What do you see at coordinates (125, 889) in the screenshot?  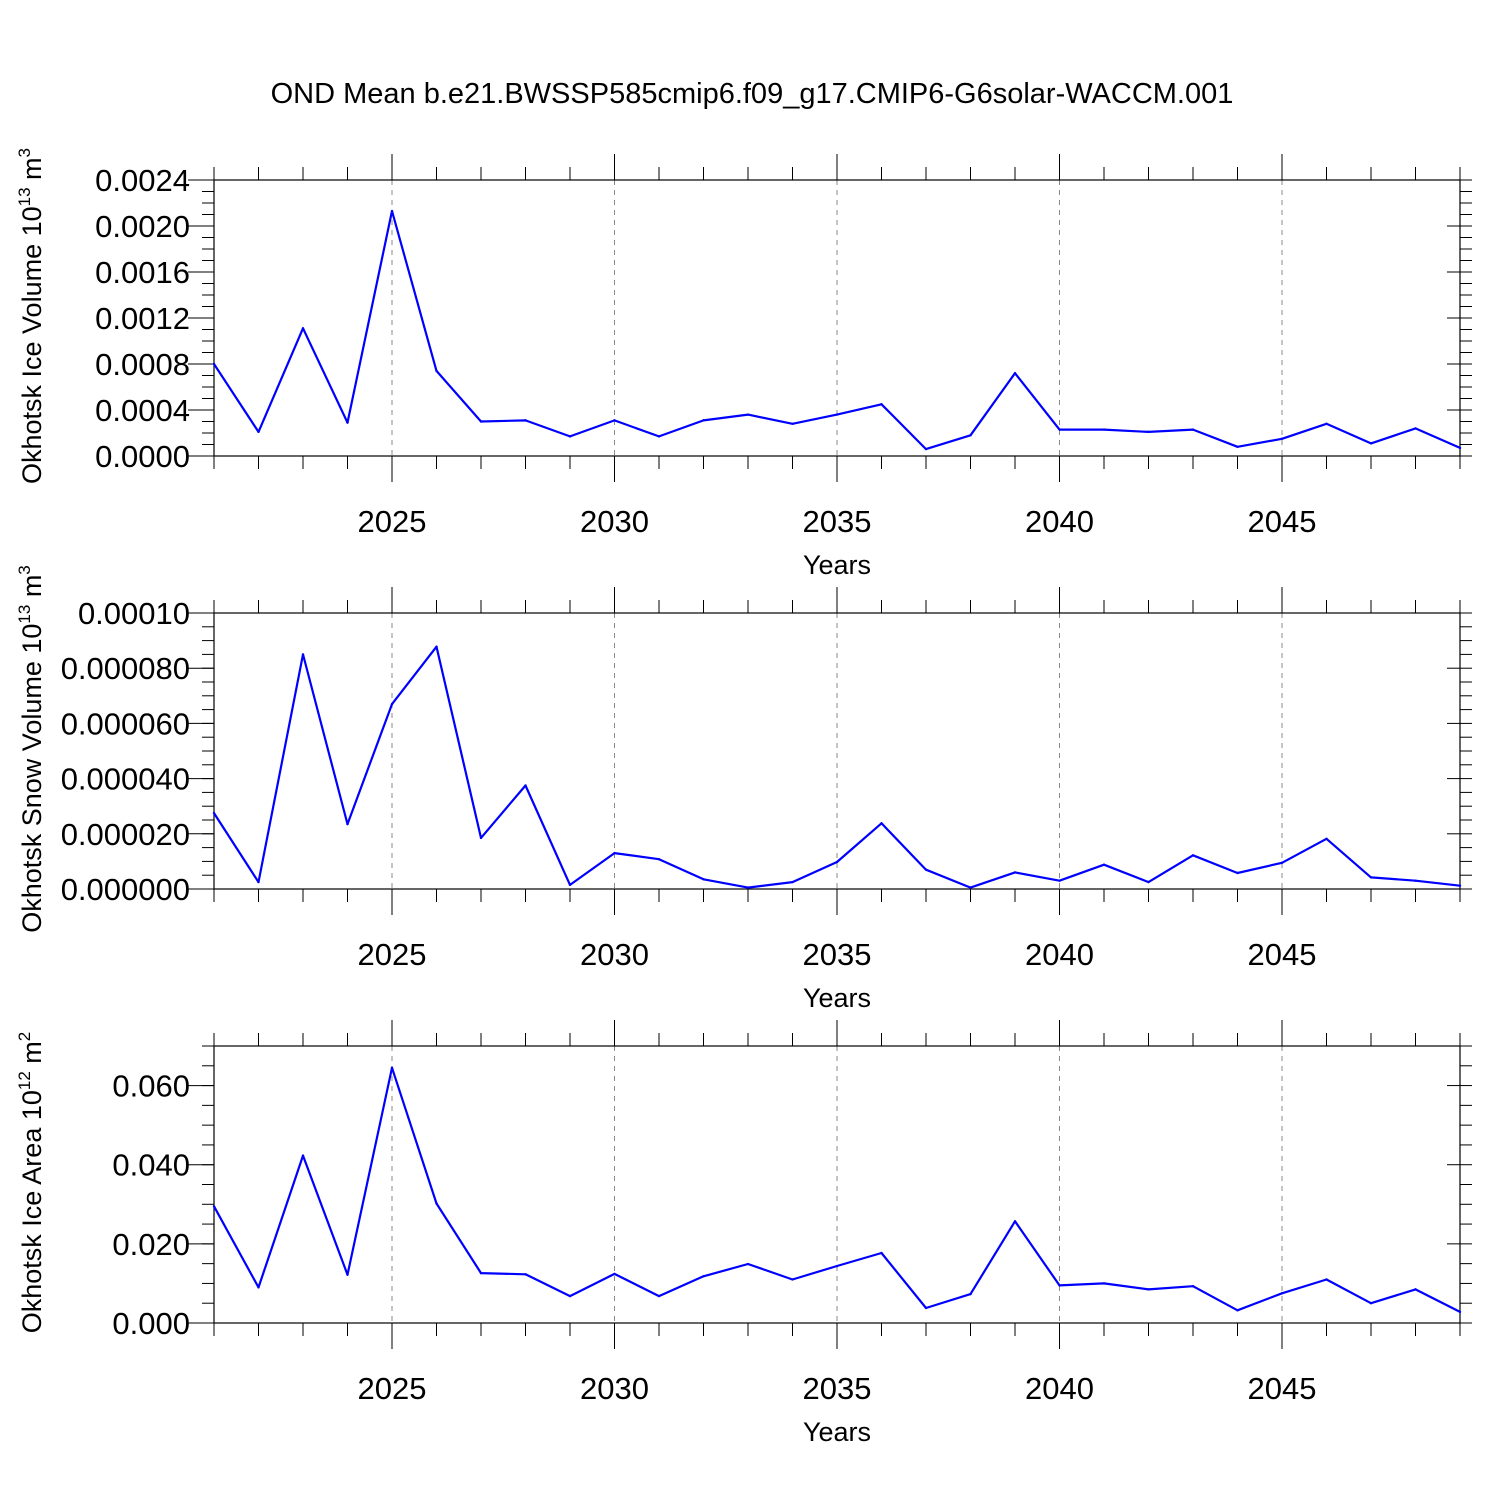 I see `ytick-label: 0.000000` at bounding box center [125, 889].